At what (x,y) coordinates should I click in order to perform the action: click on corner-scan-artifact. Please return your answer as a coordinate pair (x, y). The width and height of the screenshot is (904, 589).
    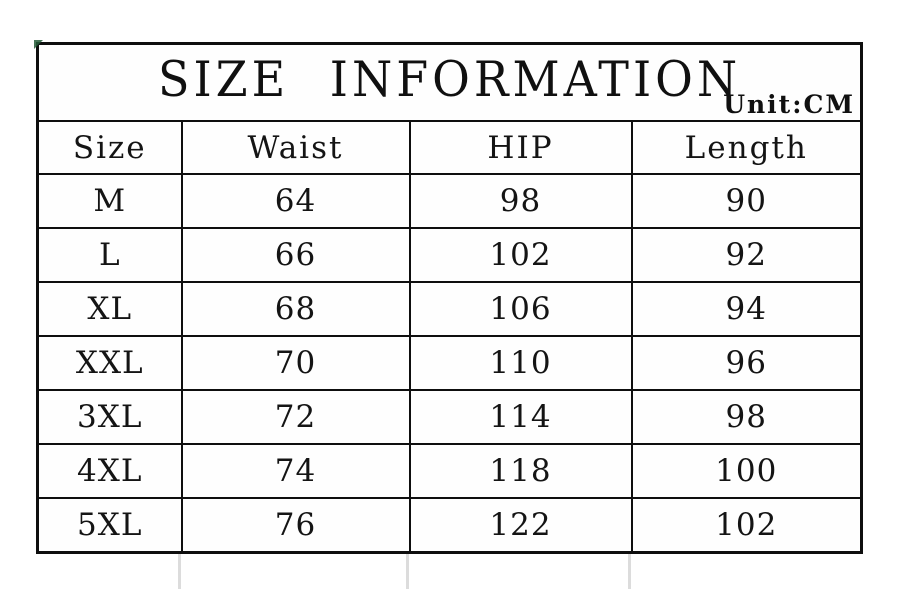
    Looking at the image, I should click on (38, 44).